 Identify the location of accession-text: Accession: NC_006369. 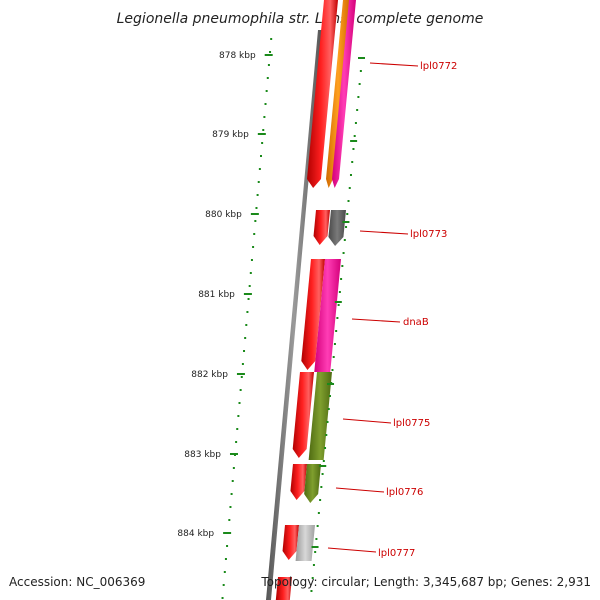
(77, 582).